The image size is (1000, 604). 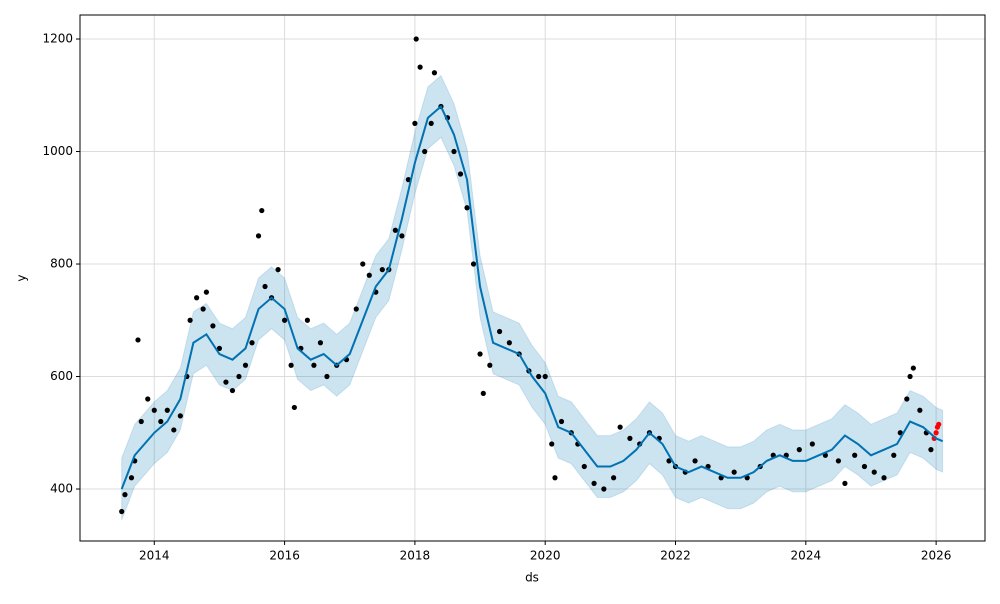 What do you see at coordinates (936, 556) in the screenshot?
I see `x-tick-label: 2026` at bounding box center [936, 556].